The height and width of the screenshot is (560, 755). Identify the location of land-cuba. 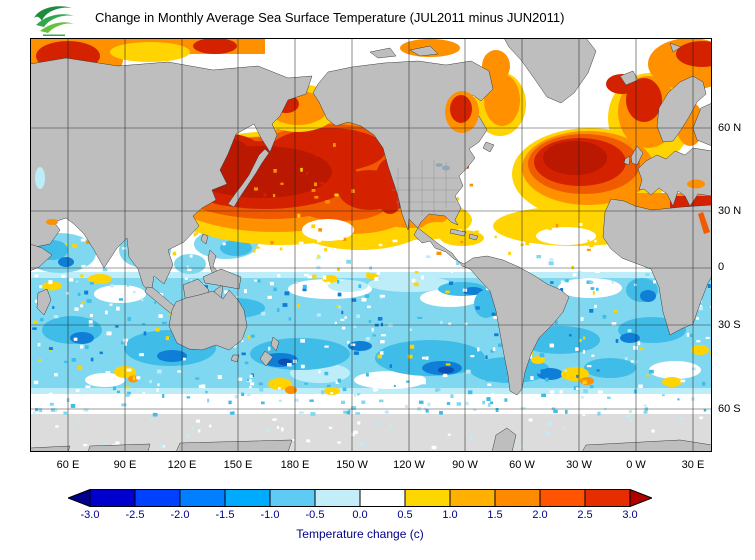
(458, 232).